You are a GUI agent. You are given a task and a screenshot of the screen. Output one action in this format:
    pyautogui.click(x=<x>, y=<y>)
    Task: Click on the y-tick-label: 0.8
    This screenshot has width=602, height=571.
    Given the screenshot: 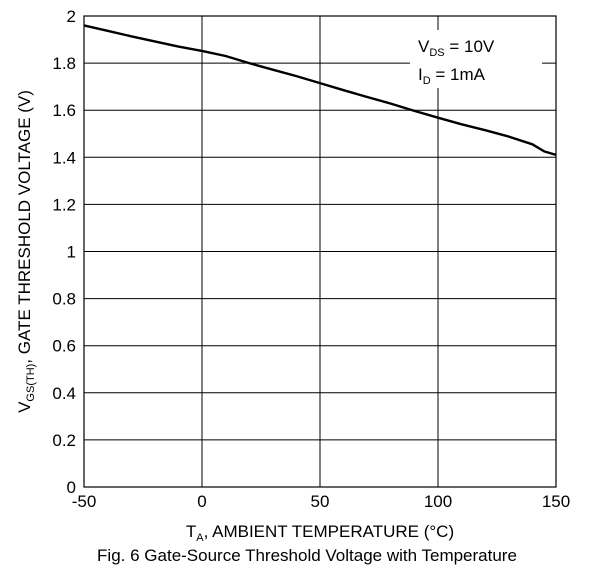 What is the action you would take?
    pyautogui.click(x=64, y=299)
    